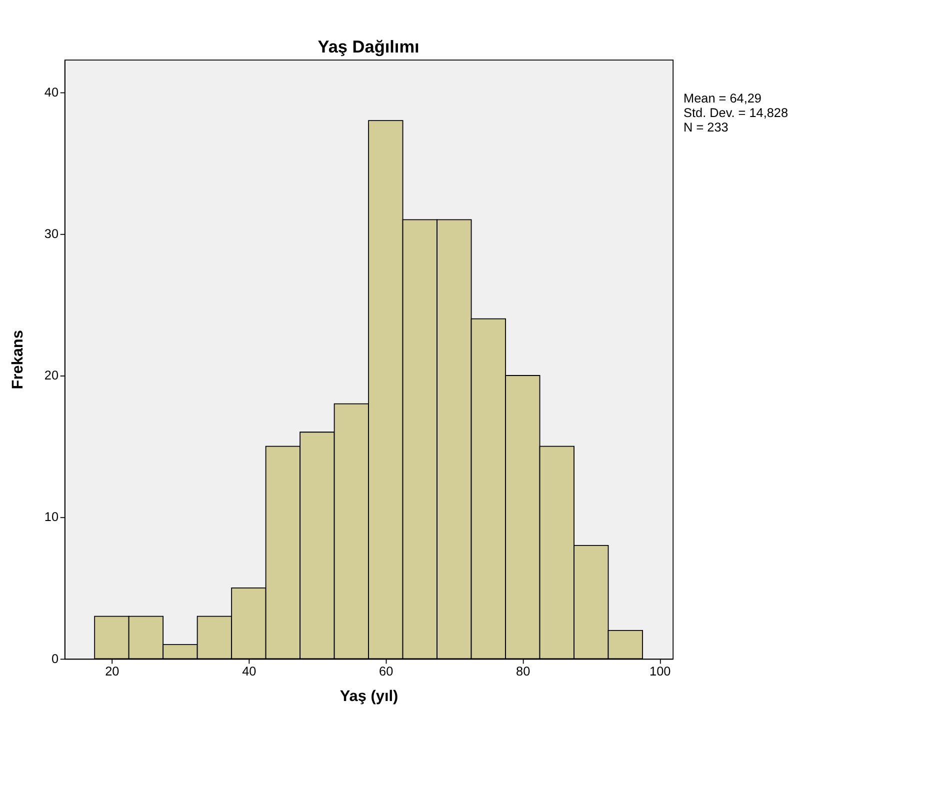  I want to click on y-axis-title: Frekans, so click(18, 360).